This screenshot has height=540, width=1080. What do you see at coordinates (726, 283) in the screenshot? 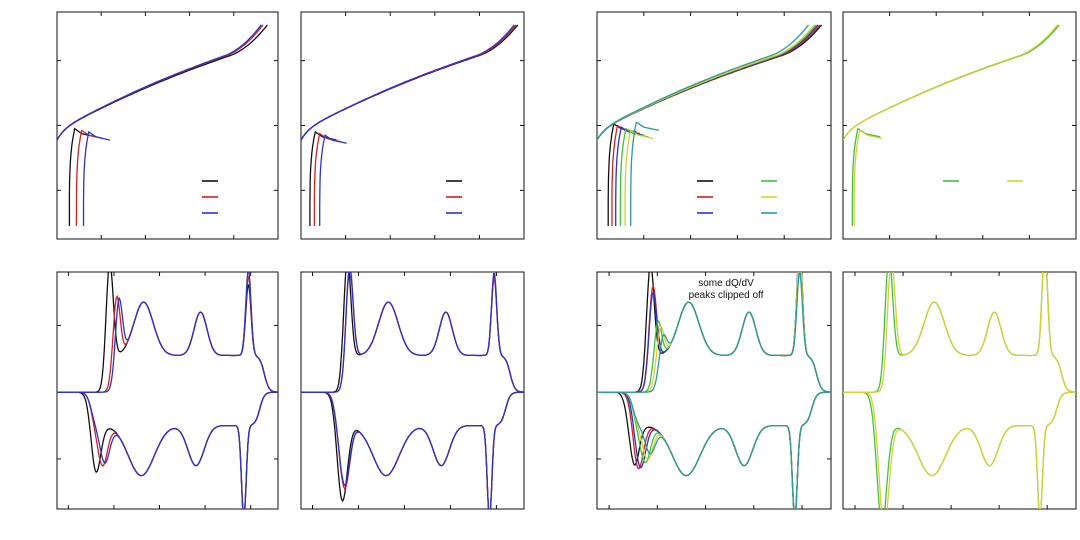
I see `annotation: some dQ/dV` at bounding box center [726, 283].